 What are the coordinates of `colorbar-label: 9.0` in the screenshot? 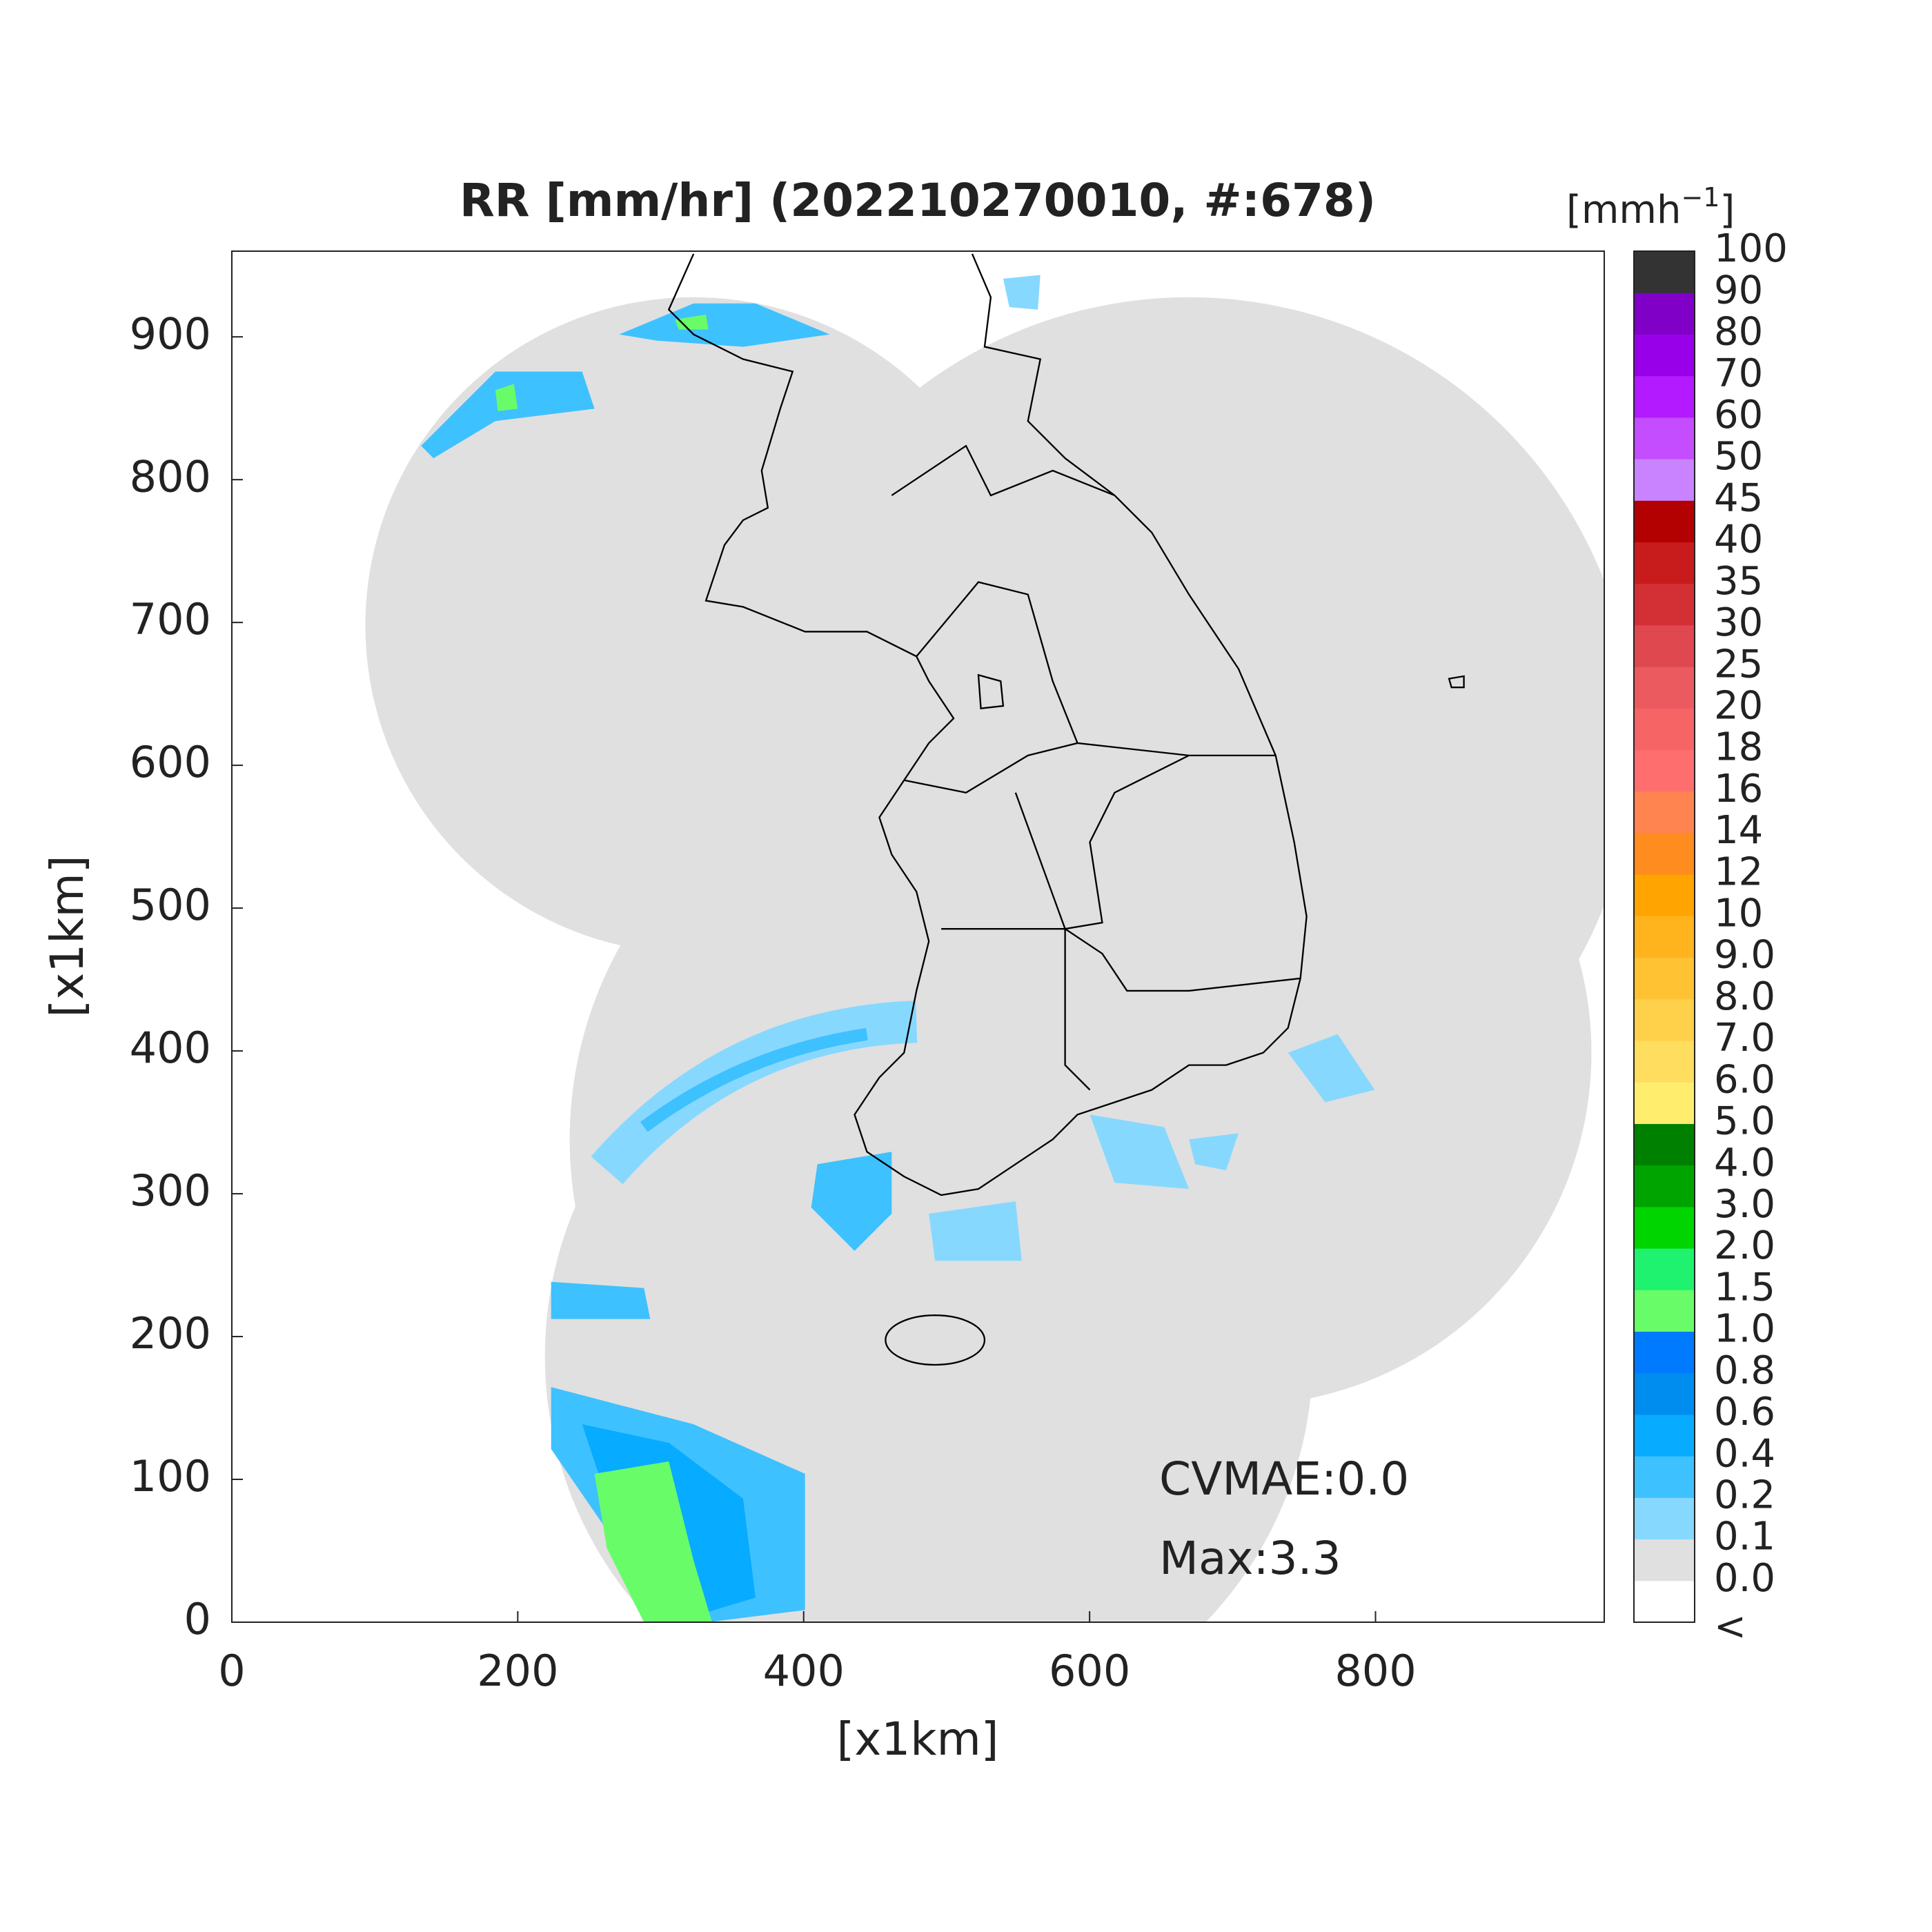 It's located at (1744, 955).